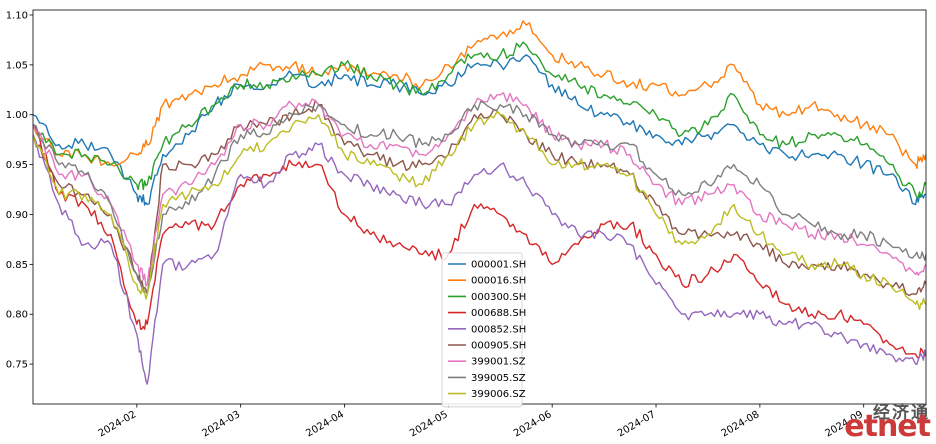  I want to click on legend-label: 000905.SH, so click(498, 346).